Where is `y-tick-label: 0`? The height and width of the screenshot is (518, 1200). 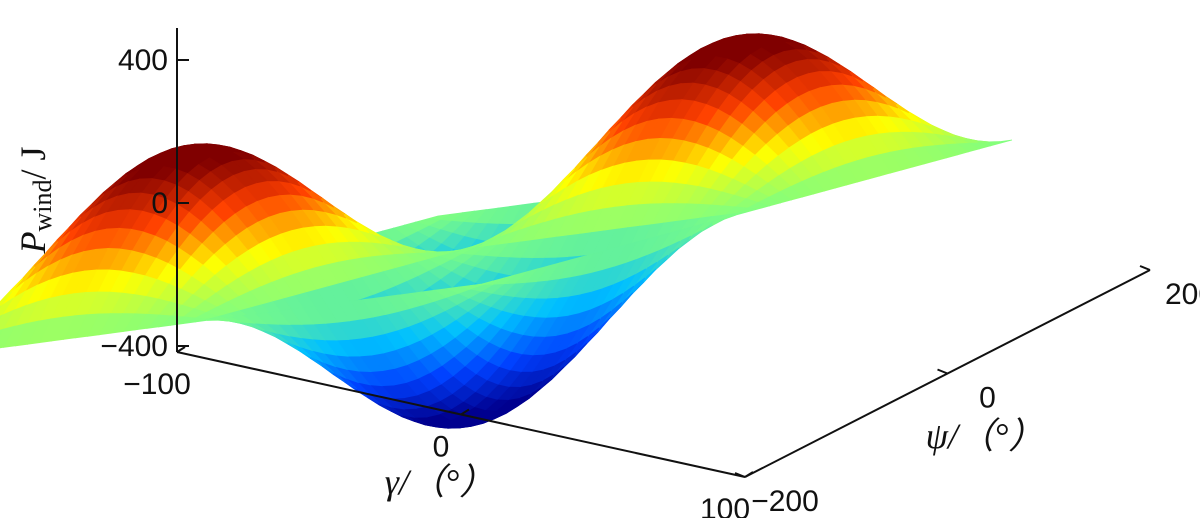
y-tick-label: 0 is located at coordinates (987, 398).